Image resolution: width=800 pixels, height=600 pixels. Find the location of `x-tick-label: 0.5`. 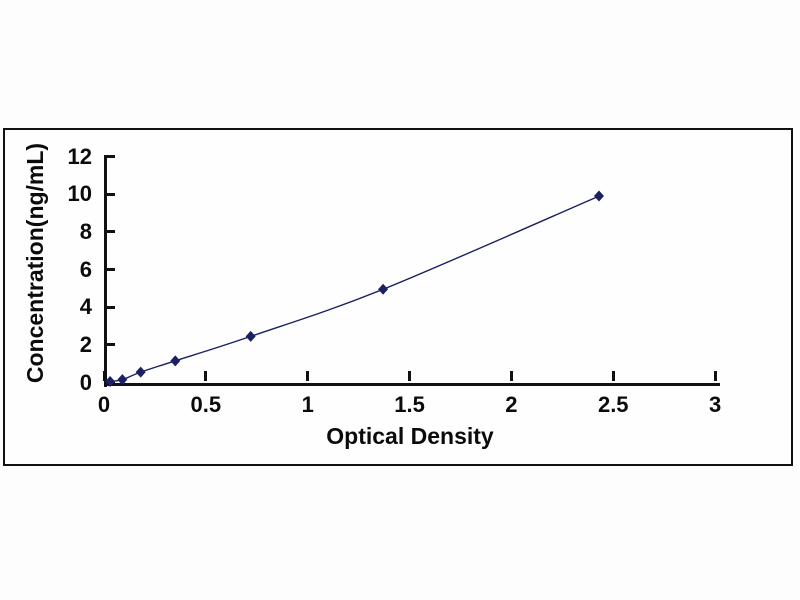

x-tick-label: 0.5 is located at coordinates (206, 404).